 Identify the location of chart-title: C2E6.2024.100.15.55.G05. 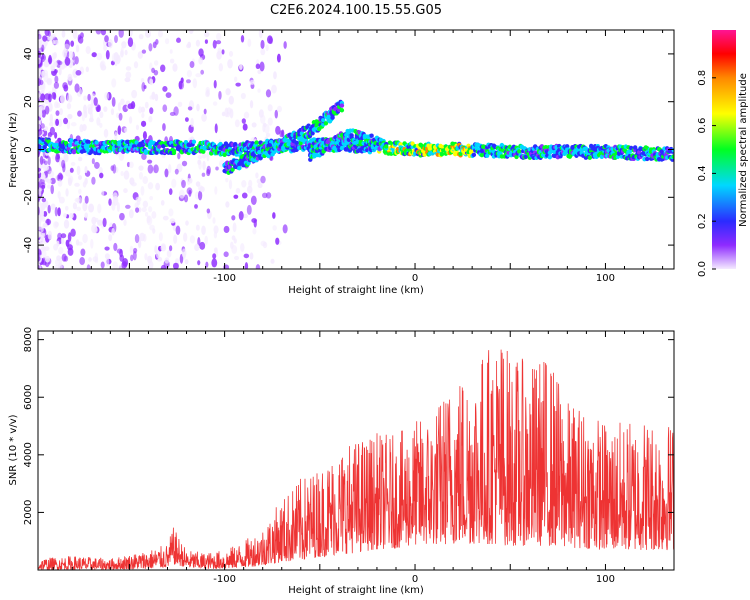
(356, 10).